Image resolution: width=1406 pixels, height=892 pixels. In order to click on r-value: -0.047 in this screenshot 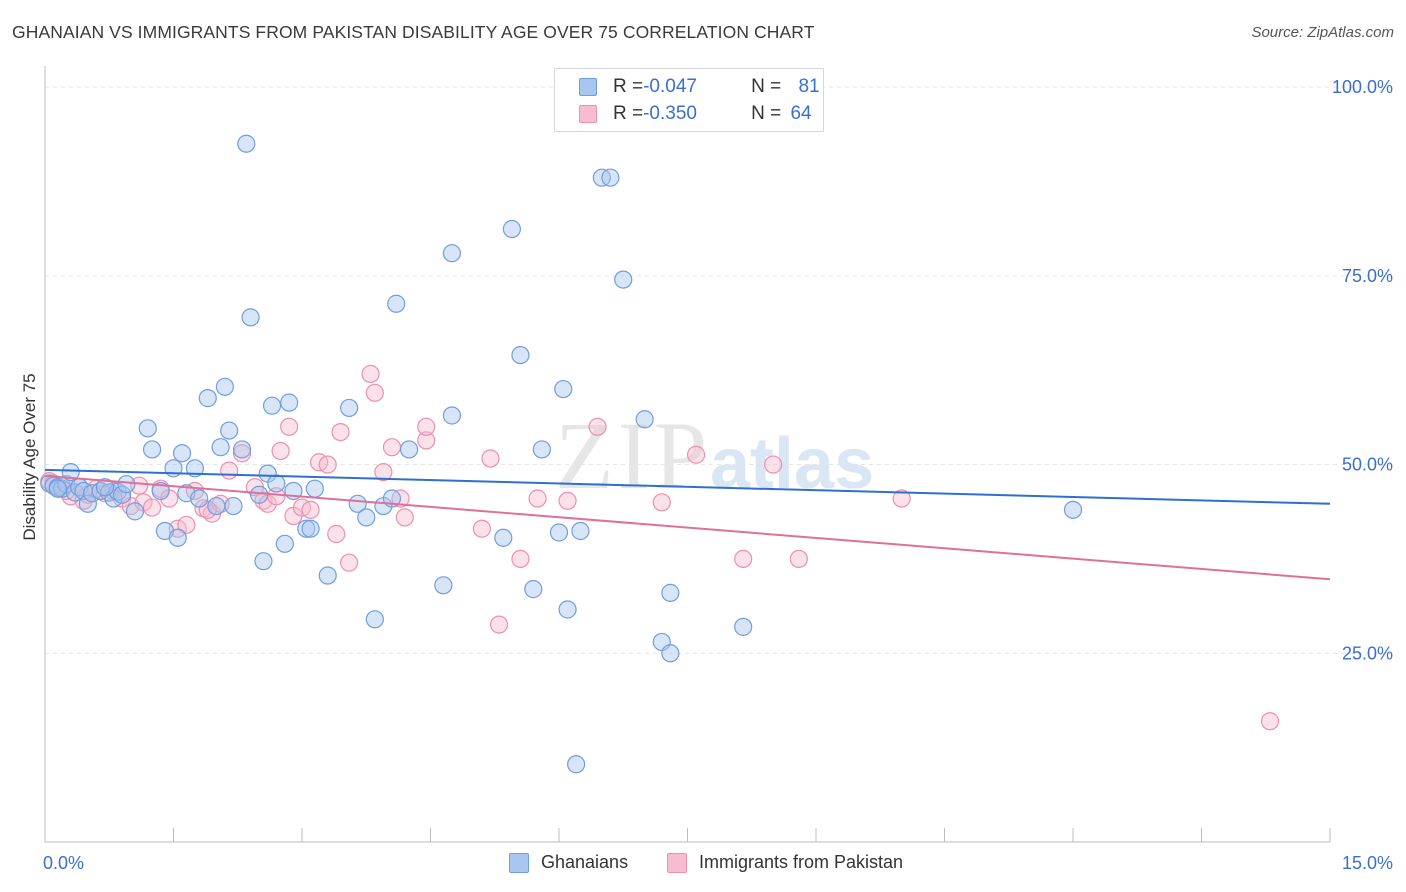, I will do `click(670, 86)`.